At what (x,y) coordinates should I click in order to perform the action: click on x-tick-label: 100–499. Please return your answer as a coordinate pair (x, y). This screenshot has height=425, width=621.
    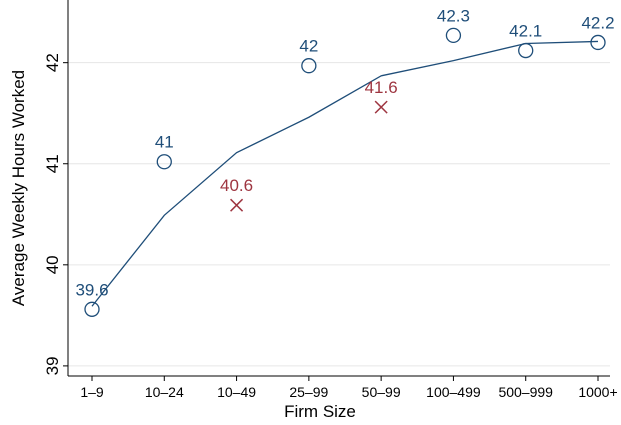
    Looking at the image, I should click on (453, 392).